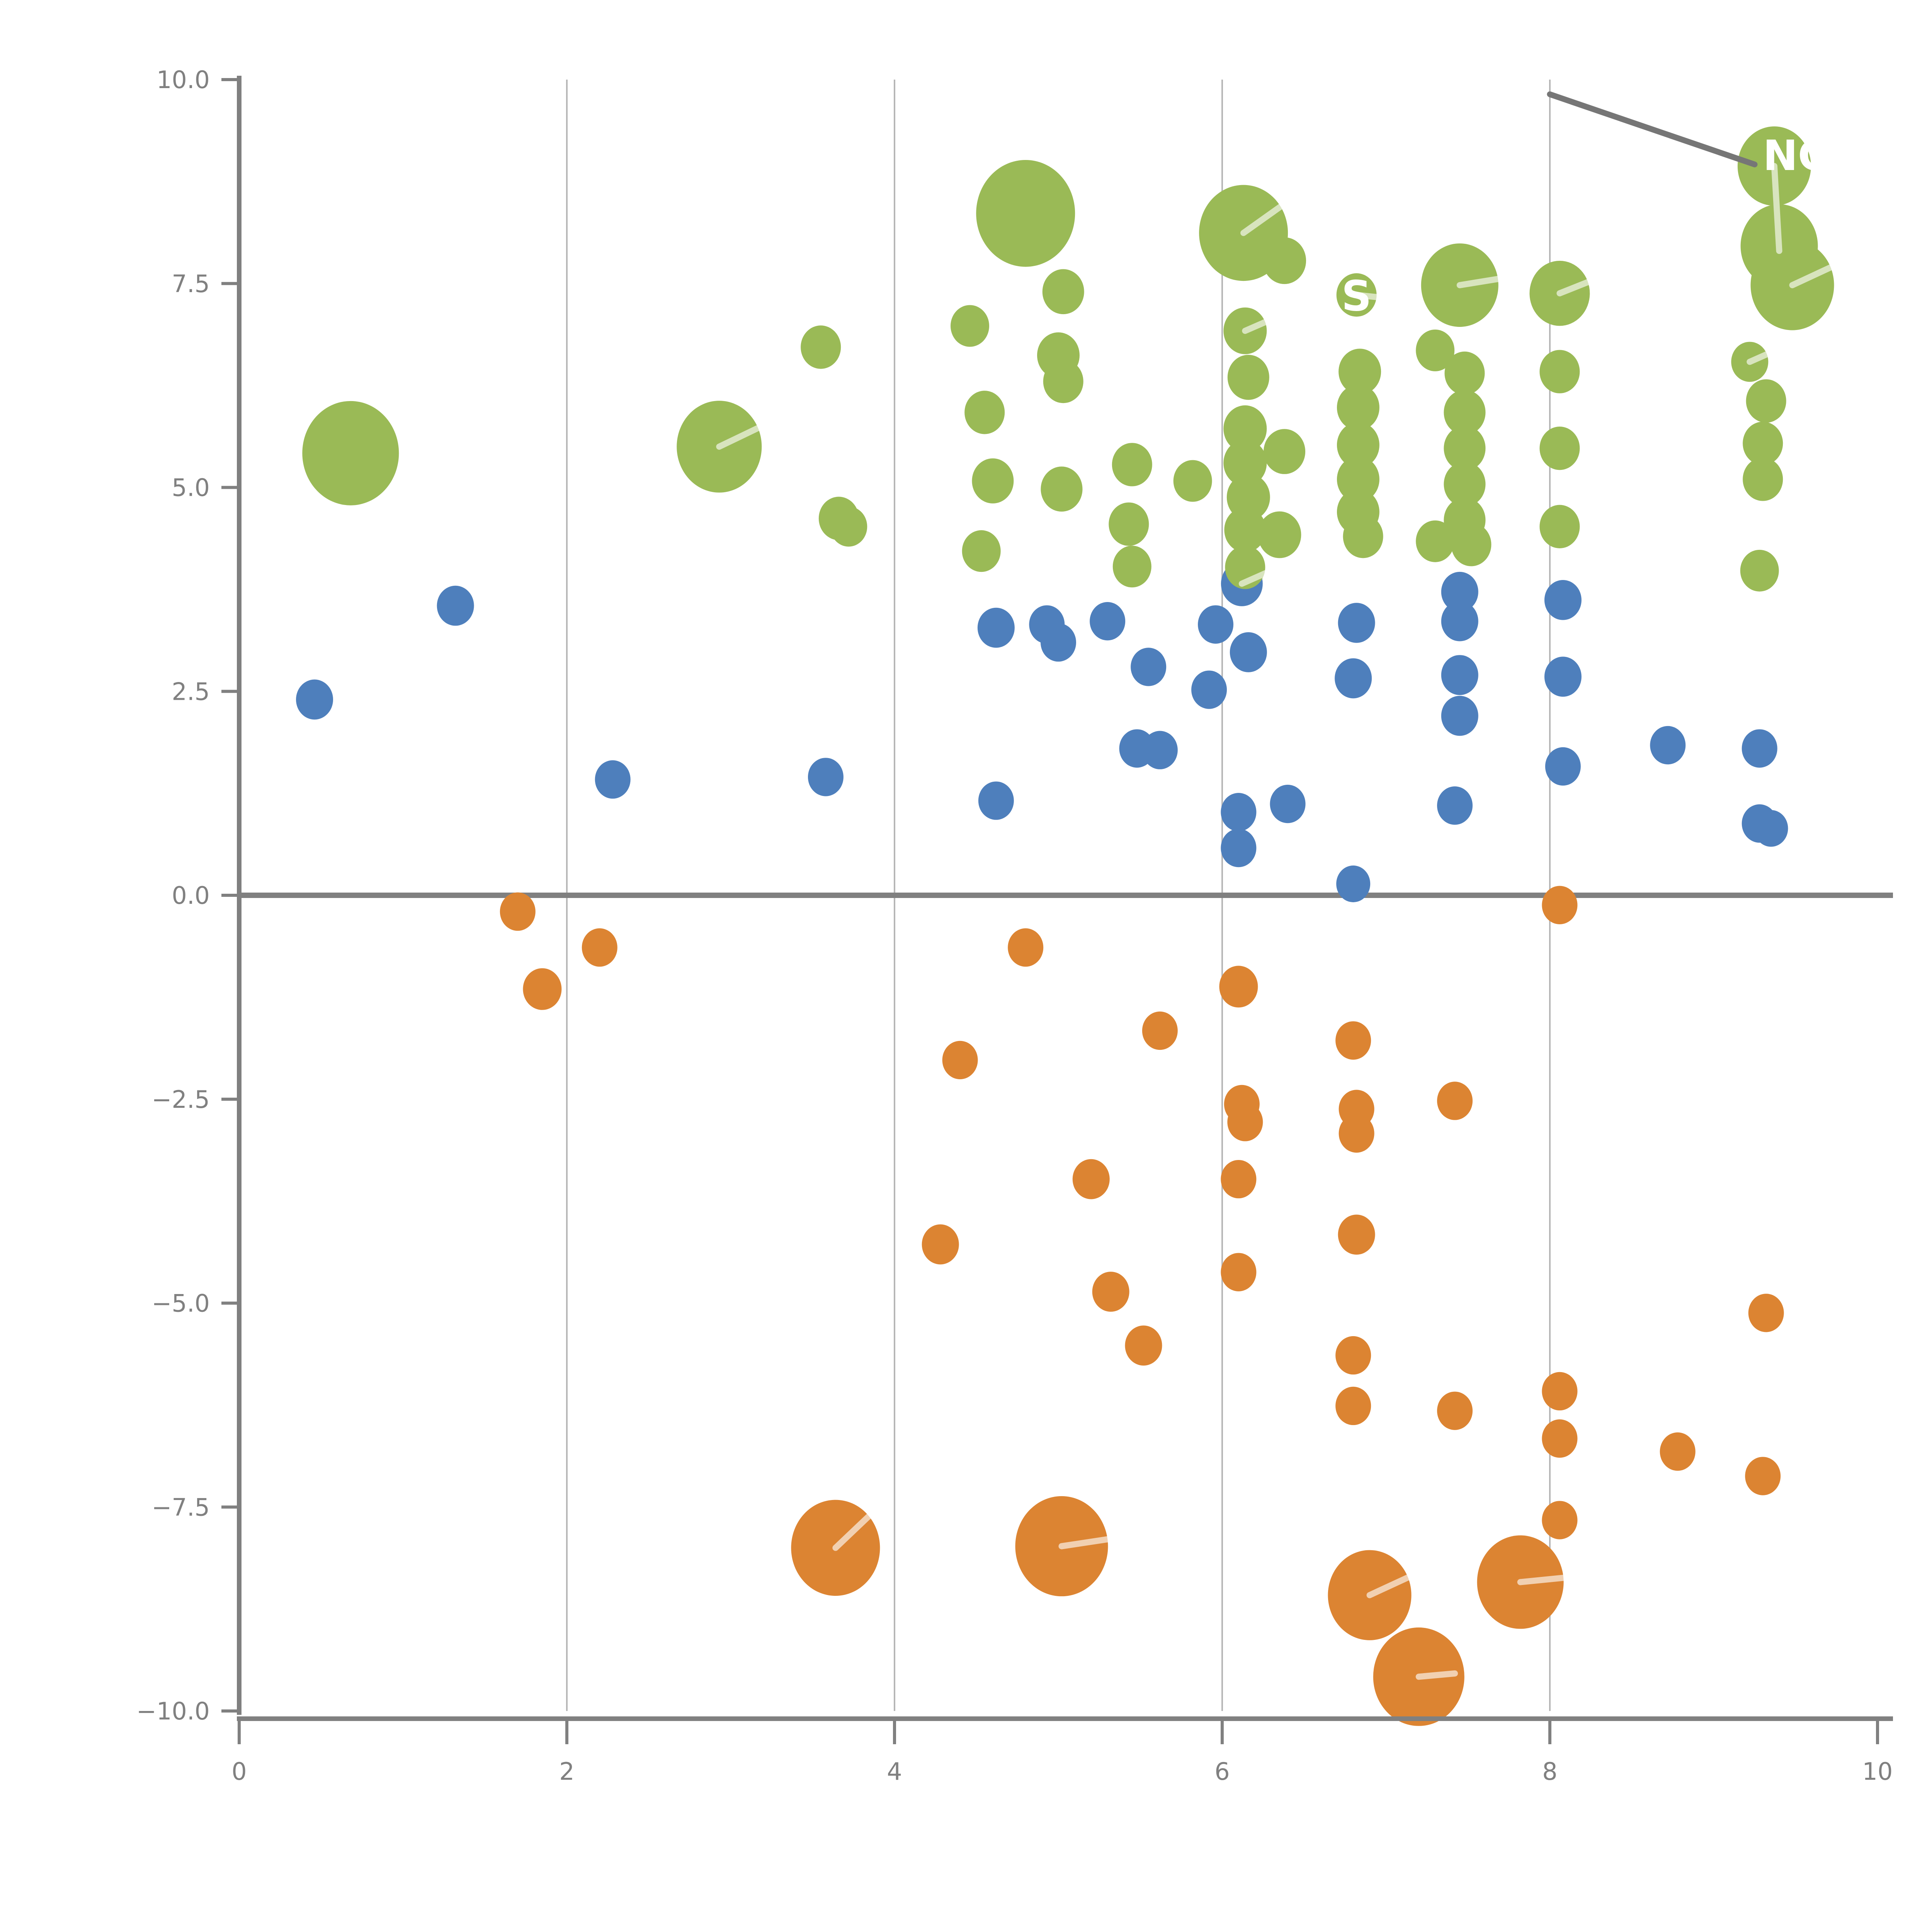 This screenshot has height=1932, width=1932. I want to click on series-blue, so click(1042, 731).